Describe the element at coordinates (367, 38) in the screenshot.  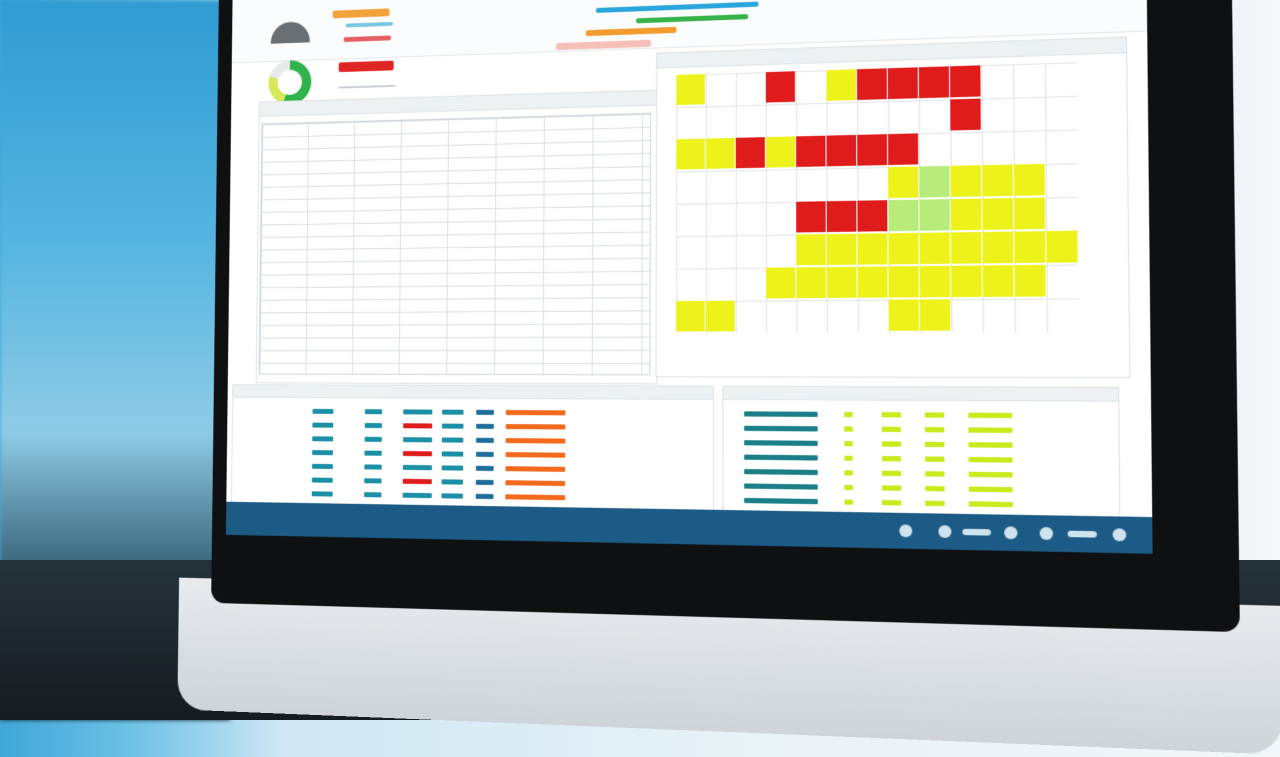
I see `header-red-label-bar` at that location.